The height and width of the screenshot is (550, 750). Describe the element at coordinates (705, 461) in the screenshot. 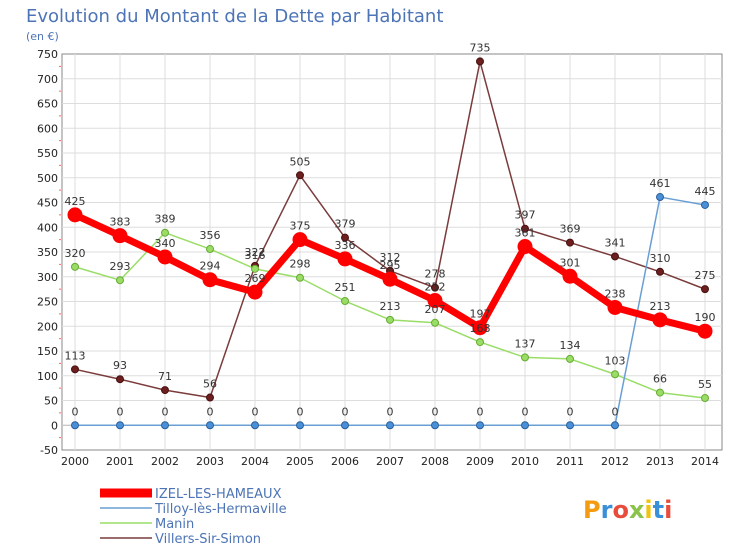

I see `x-tick-label: 2014` at that location.